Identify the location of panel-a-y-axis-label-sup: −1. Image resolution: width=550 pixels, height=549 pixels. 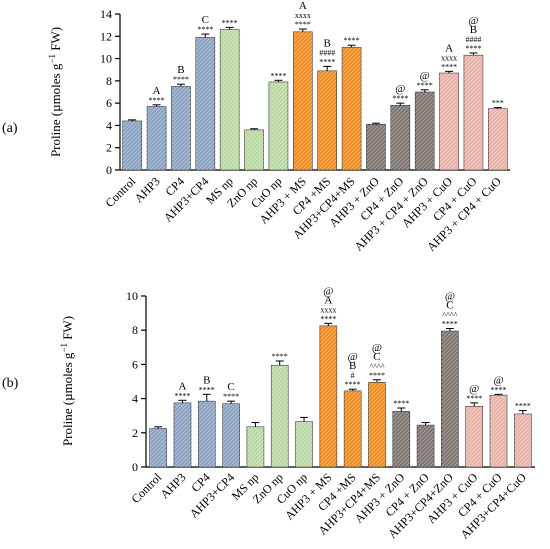
(52, 59).